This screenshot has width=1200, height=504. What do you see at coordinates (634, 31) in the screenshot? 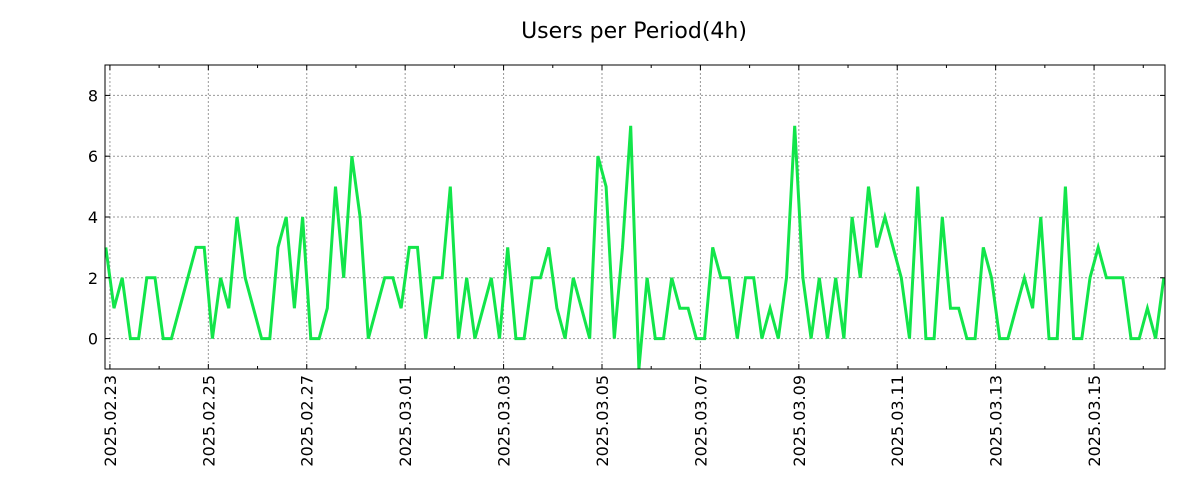
I see `chart-title: Users per Period(4h)` at bounding box center [634, 31].